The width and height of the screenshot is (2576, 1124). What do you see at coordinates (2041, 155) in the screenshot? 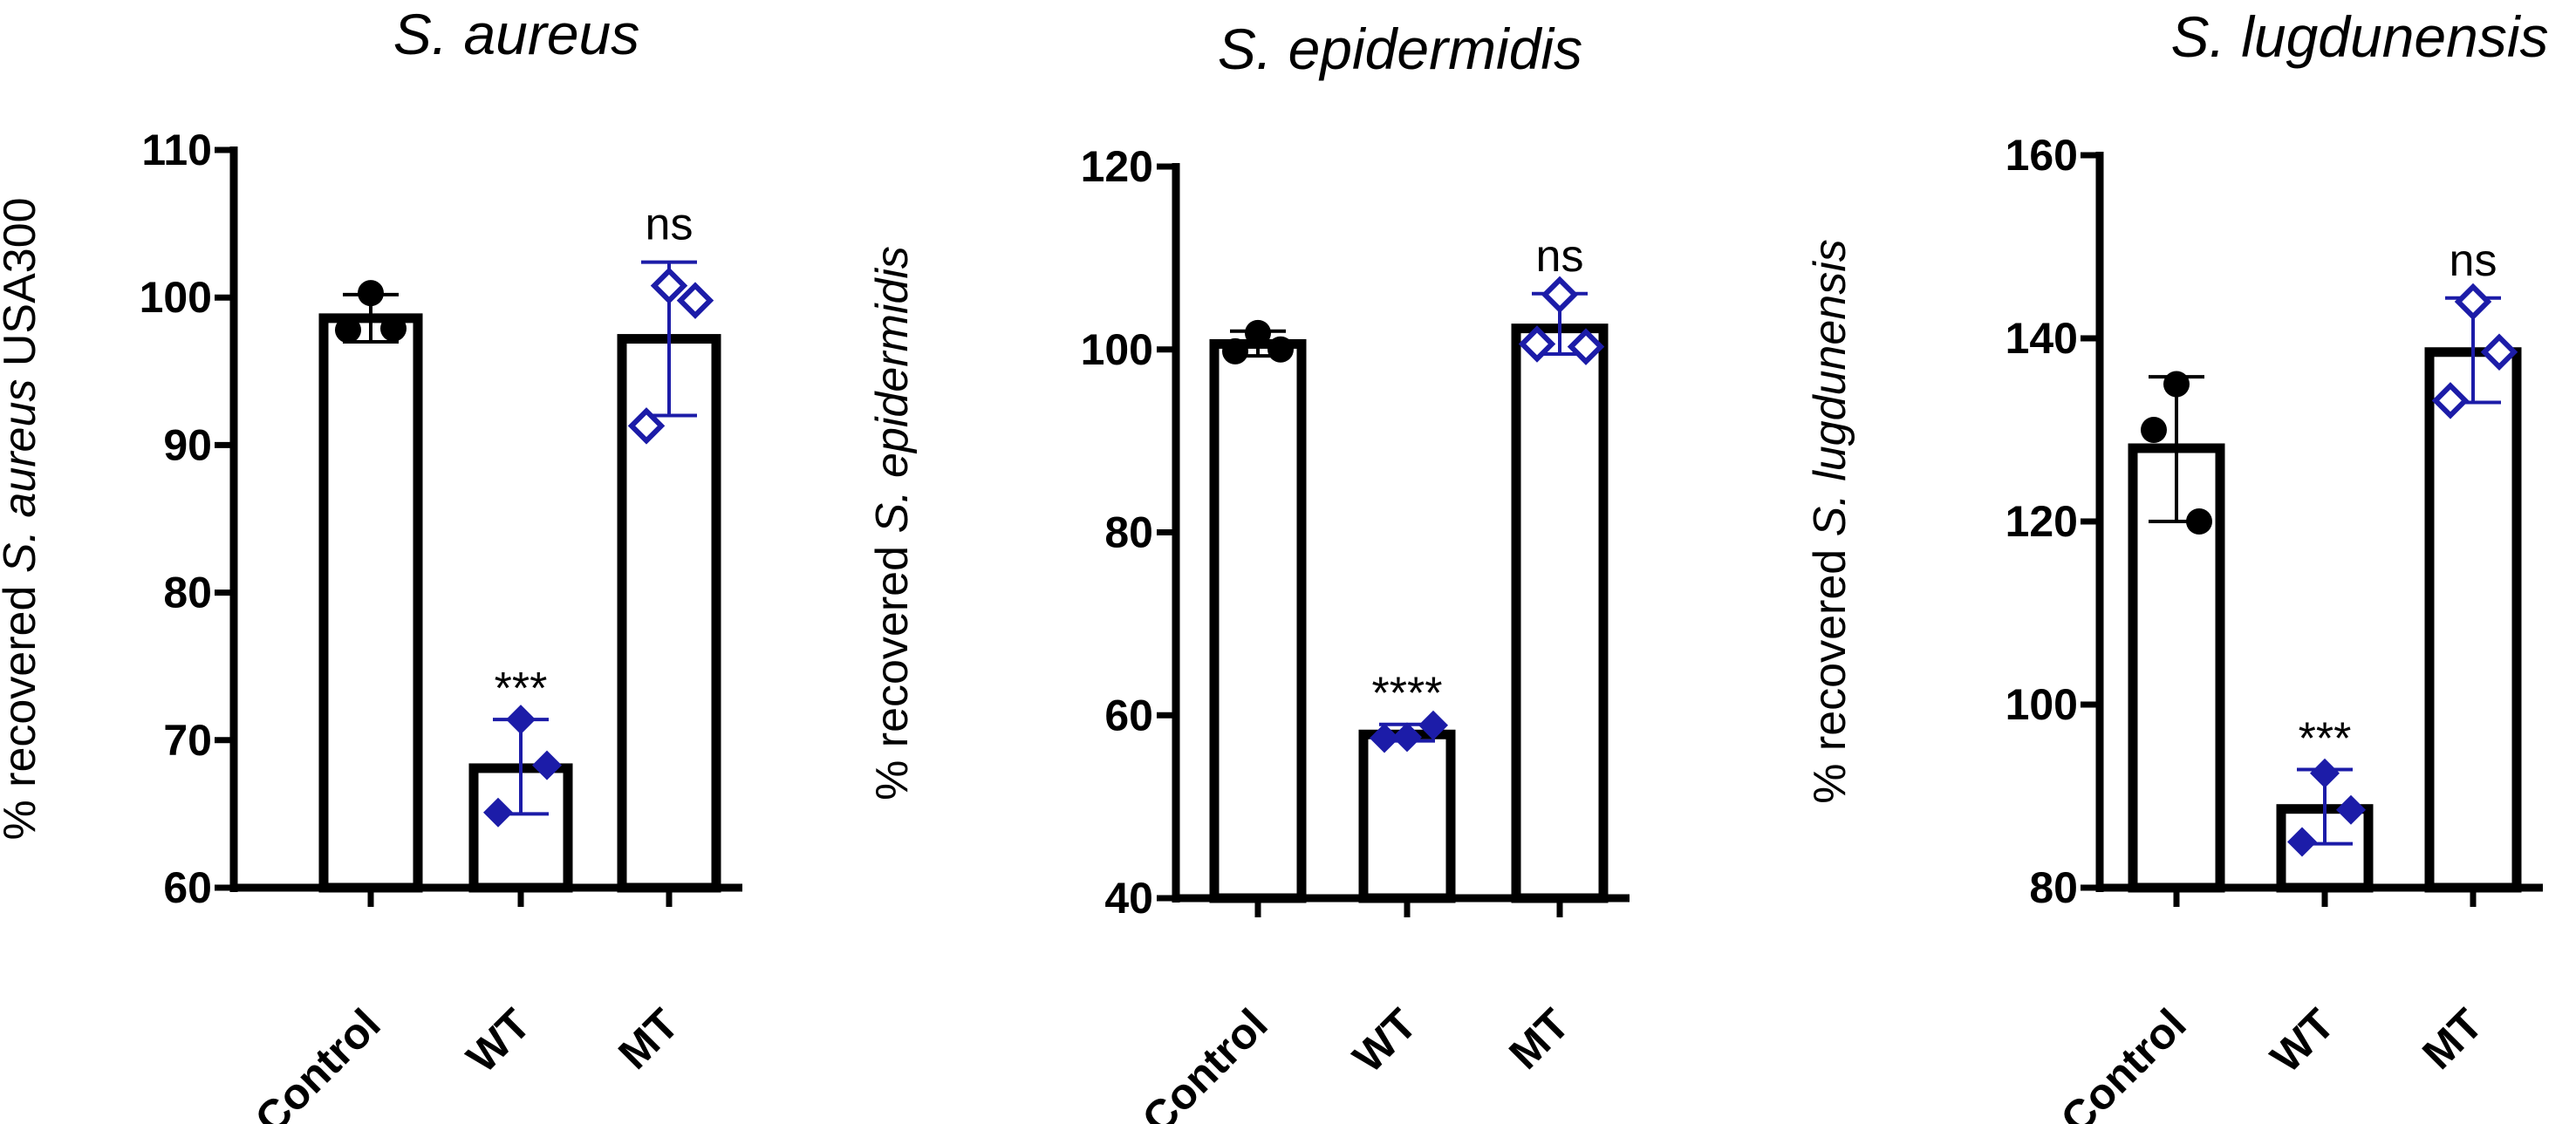
I see `y-tick-label: 160` at bounding box center [2041, 155].